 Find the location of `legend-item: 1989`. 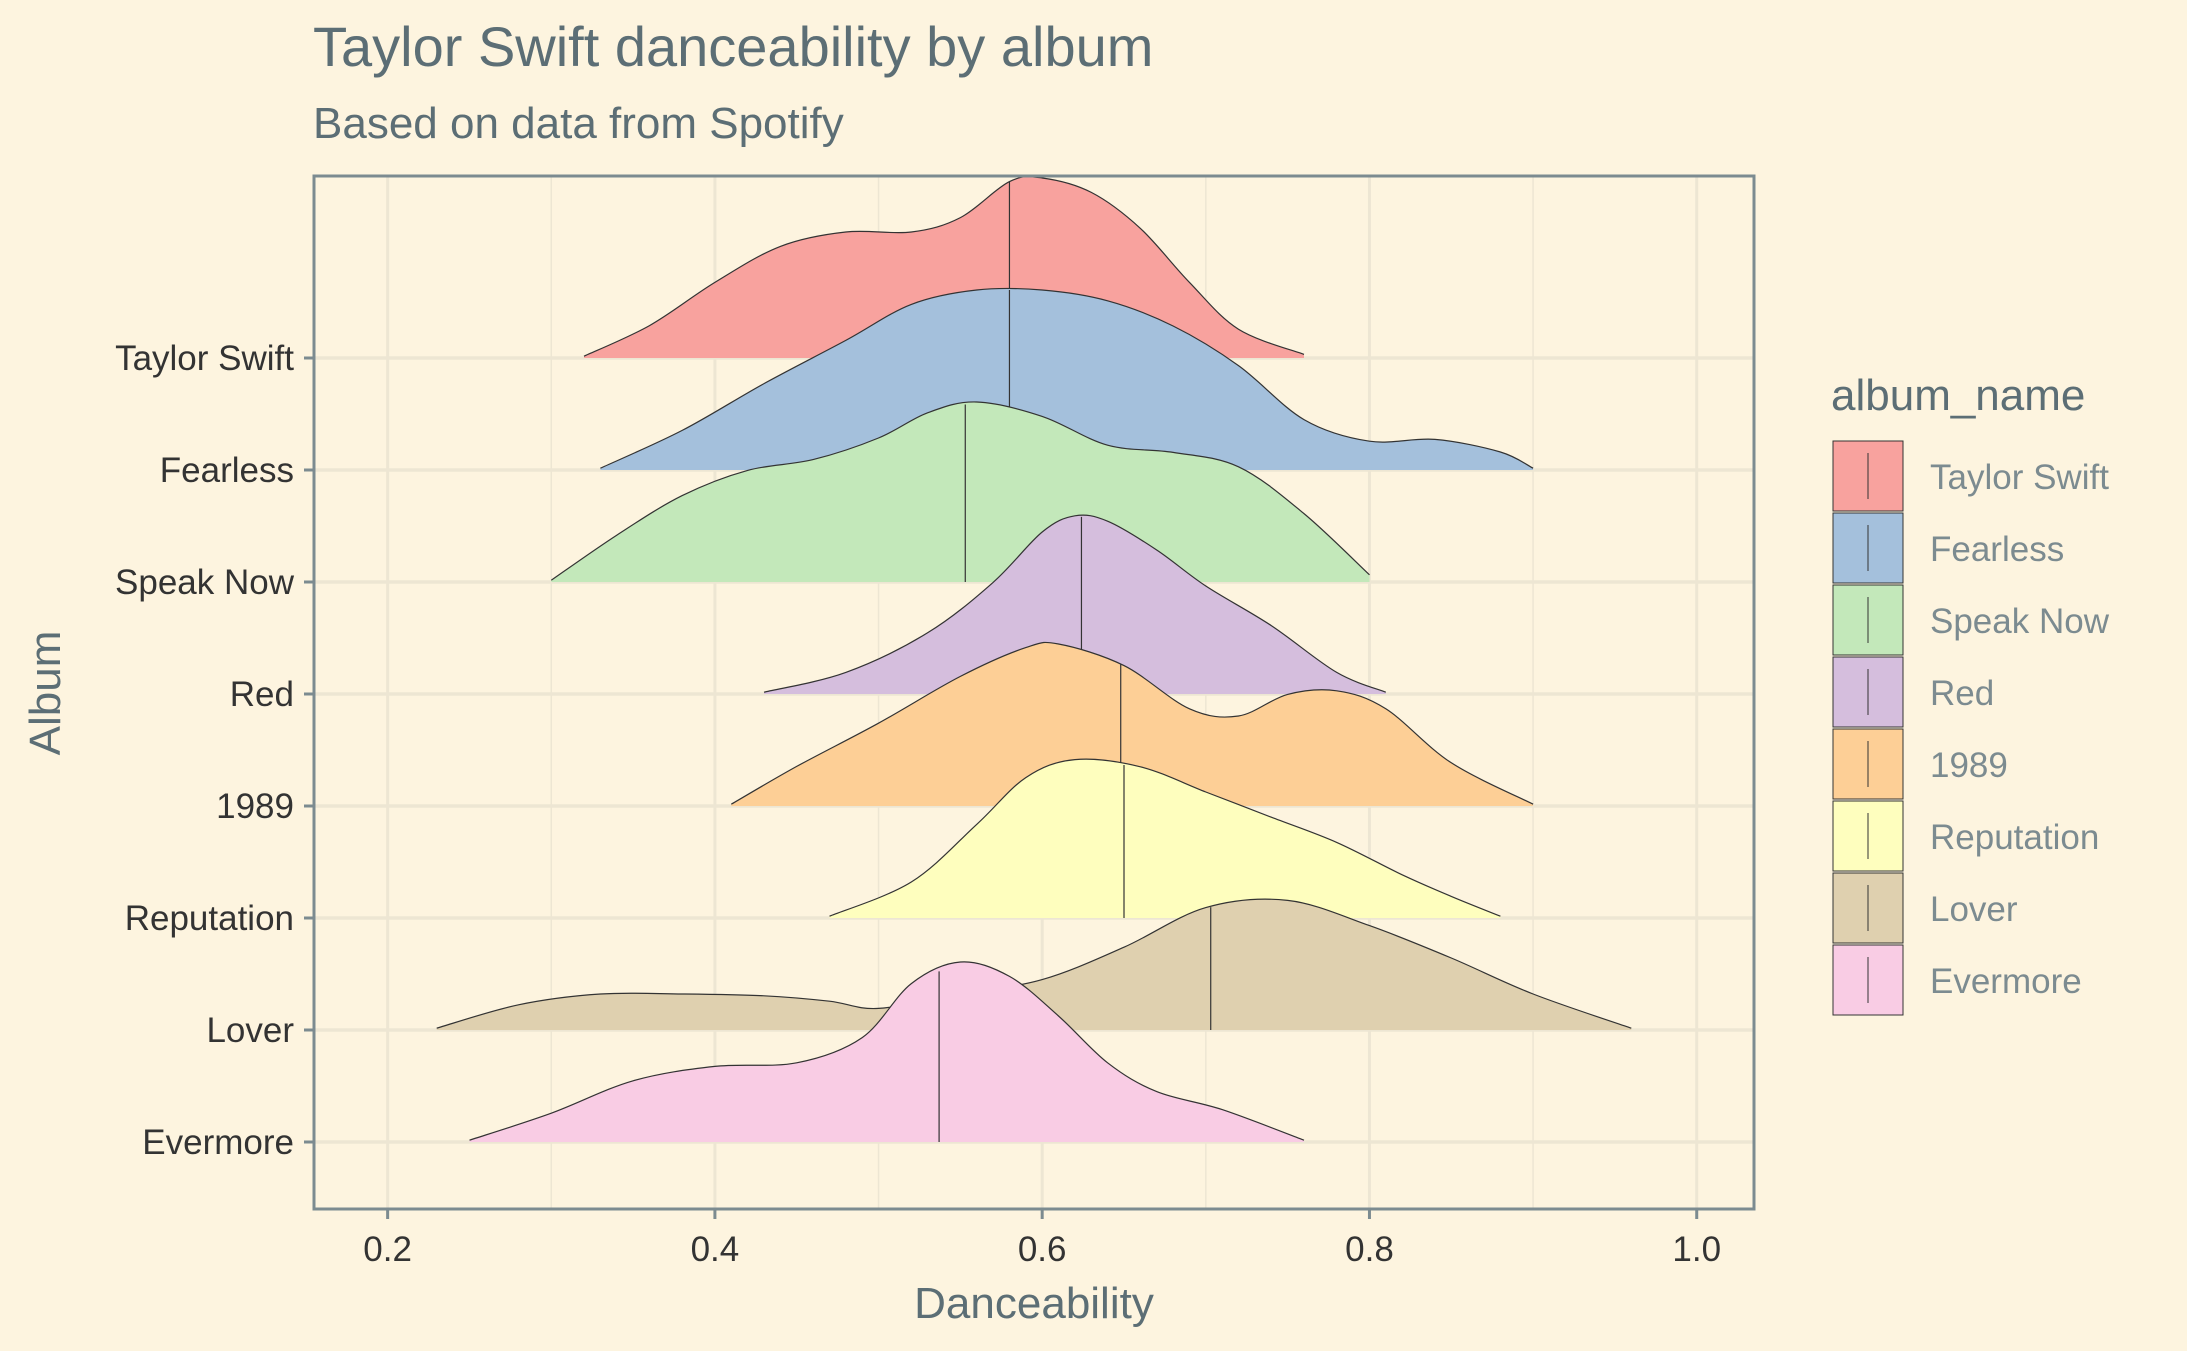

legend-item: 1989 is located at coordinates (1920, 764).